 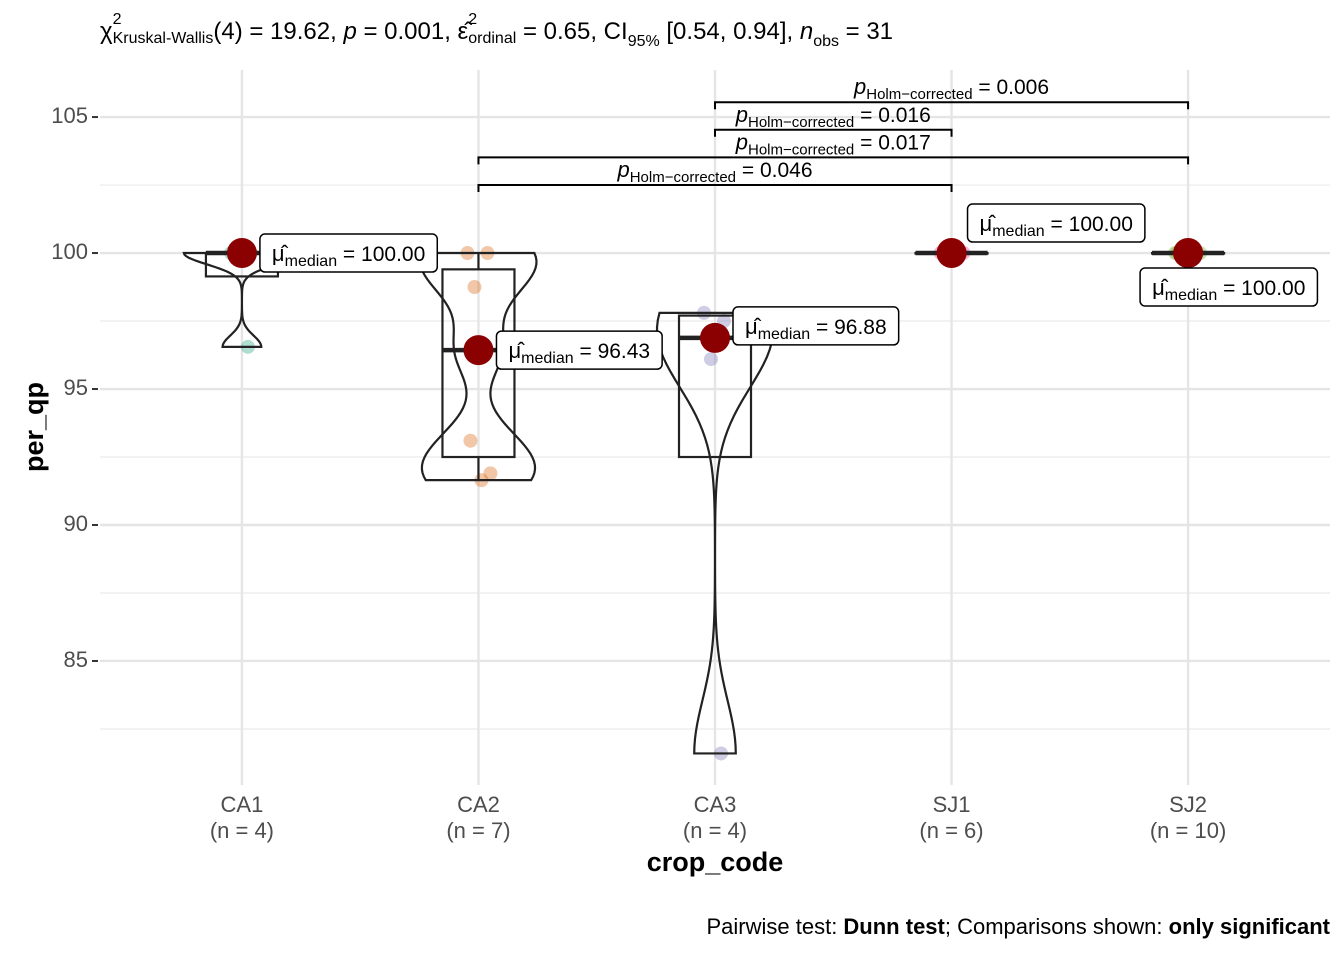 I want to click on p-label: pHolm−corrected = 0.046, so click(x=714, y=171).